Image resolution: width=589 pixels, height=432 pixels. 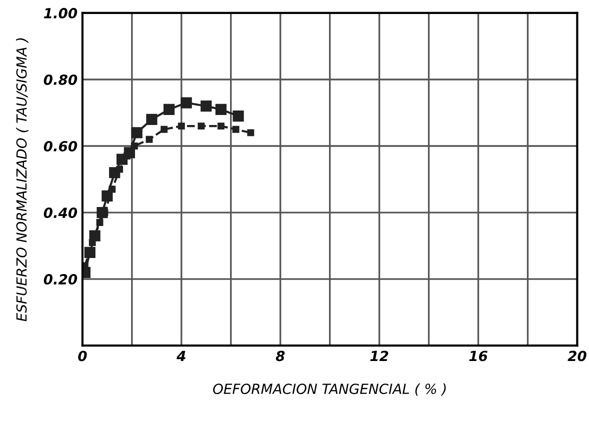 I want to click on y-tick-label: 1.00, so click(x=61, y=13).